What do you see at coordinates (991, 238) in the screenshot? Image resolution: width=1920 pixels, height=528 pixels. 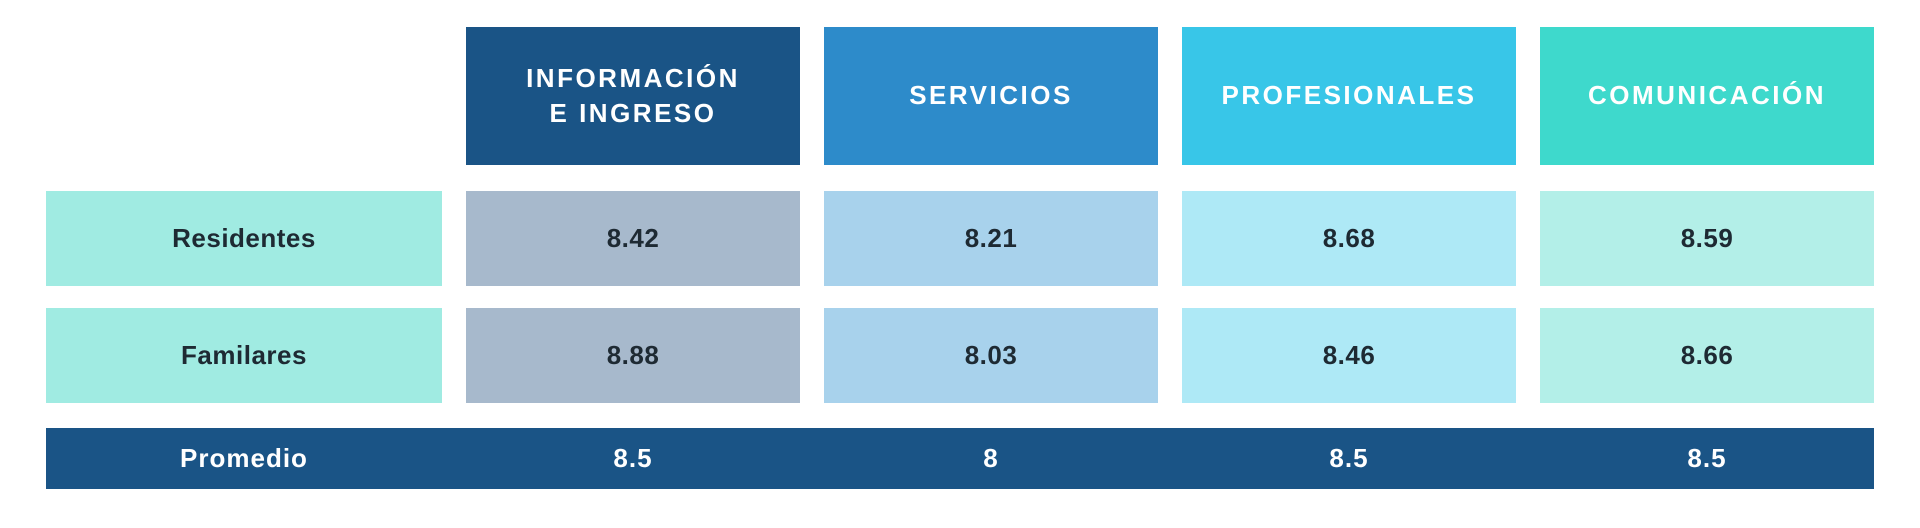 I see `value-cell: 8.21` at bounding box center [991, 238].